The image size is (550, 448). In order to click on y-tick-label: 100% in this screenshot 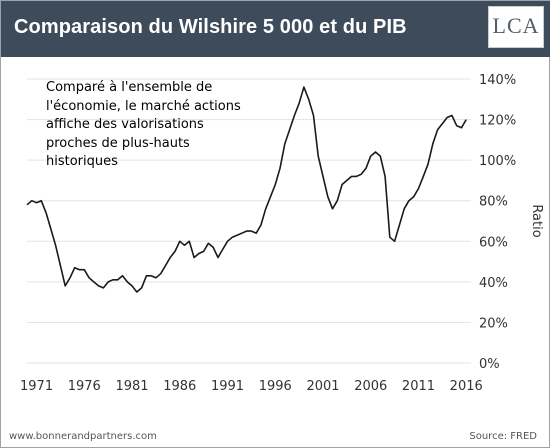, I will do `click(497, 161)`.